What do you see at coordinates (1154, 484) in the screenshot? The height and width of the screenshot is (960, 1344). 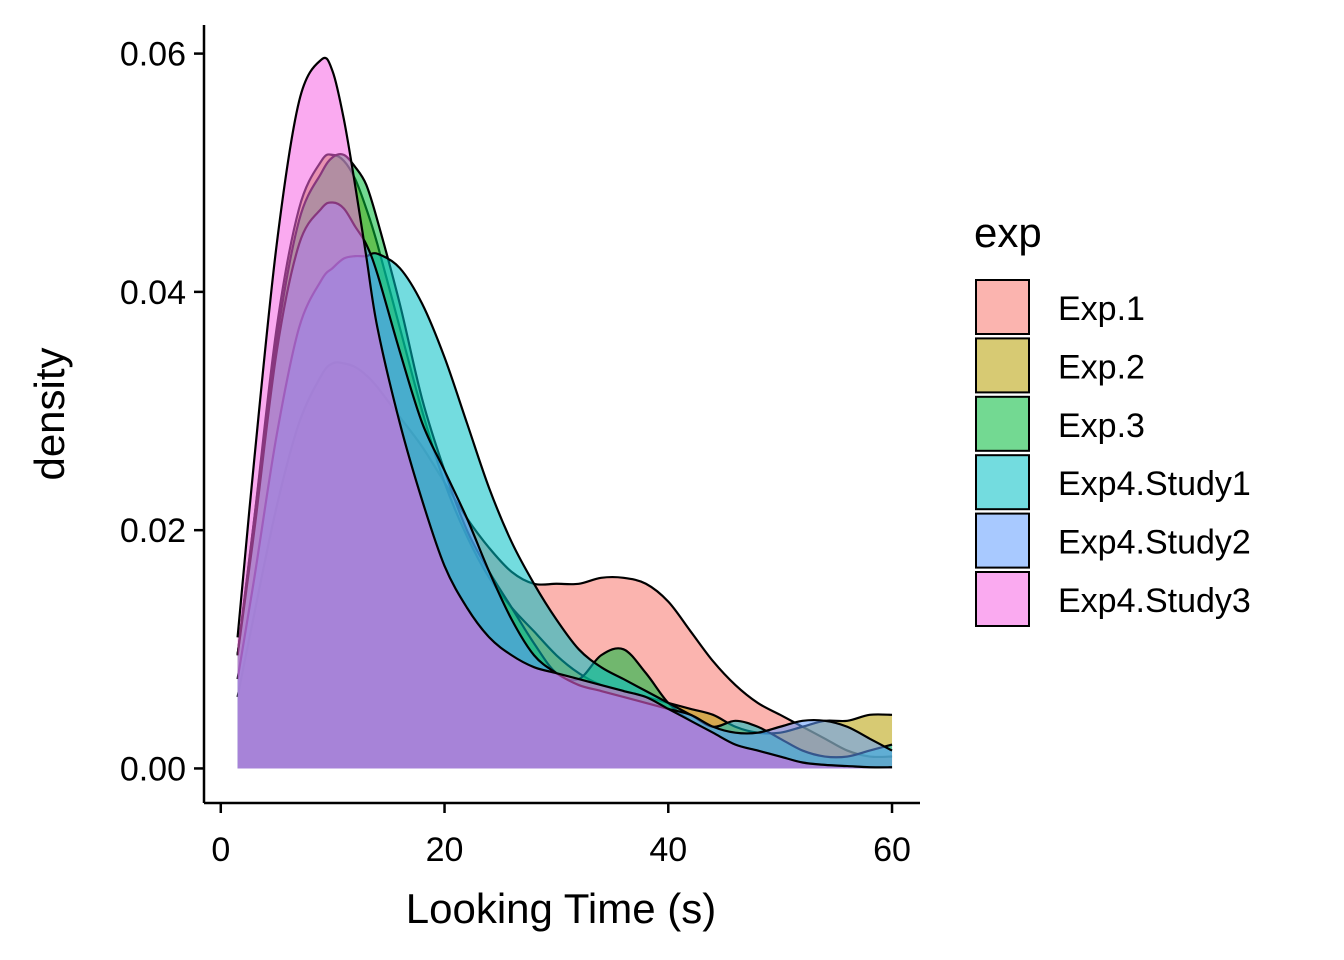 I see `legend-label: Exp4.Study1` at bounding box center [1154, 484].